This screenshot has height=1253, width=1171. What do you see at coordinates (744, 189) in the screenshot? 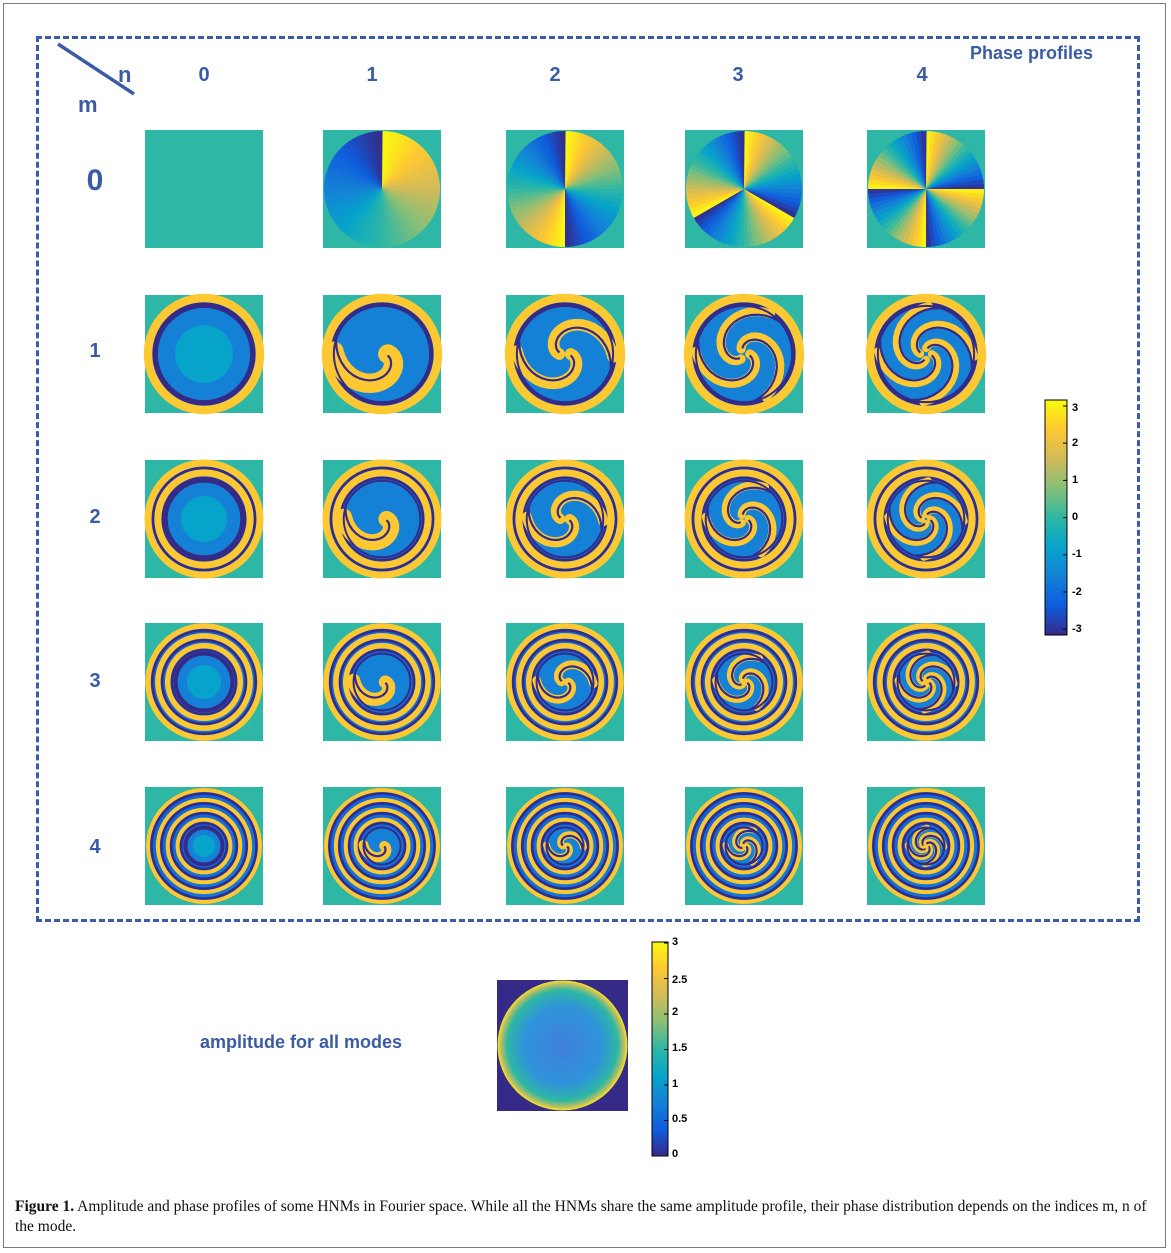
I see `phase-tile-m0-n3` at bounding box center [744, 189].